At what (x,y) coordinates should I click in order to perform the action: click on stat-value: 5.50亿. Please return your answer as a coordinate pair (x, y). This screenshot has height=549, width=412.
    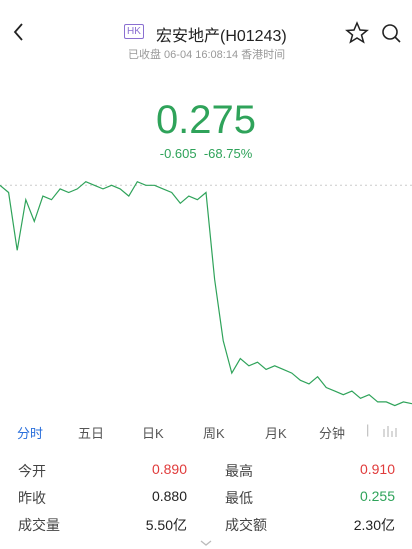
    Looking at the image, I should click on (166, 525).